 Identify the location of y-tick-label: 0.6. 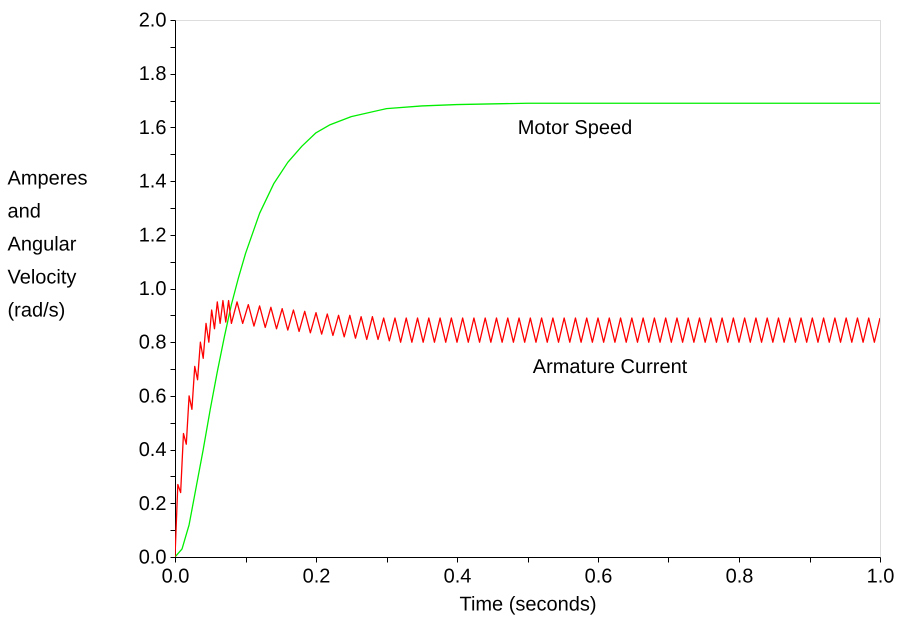
(152, 396).